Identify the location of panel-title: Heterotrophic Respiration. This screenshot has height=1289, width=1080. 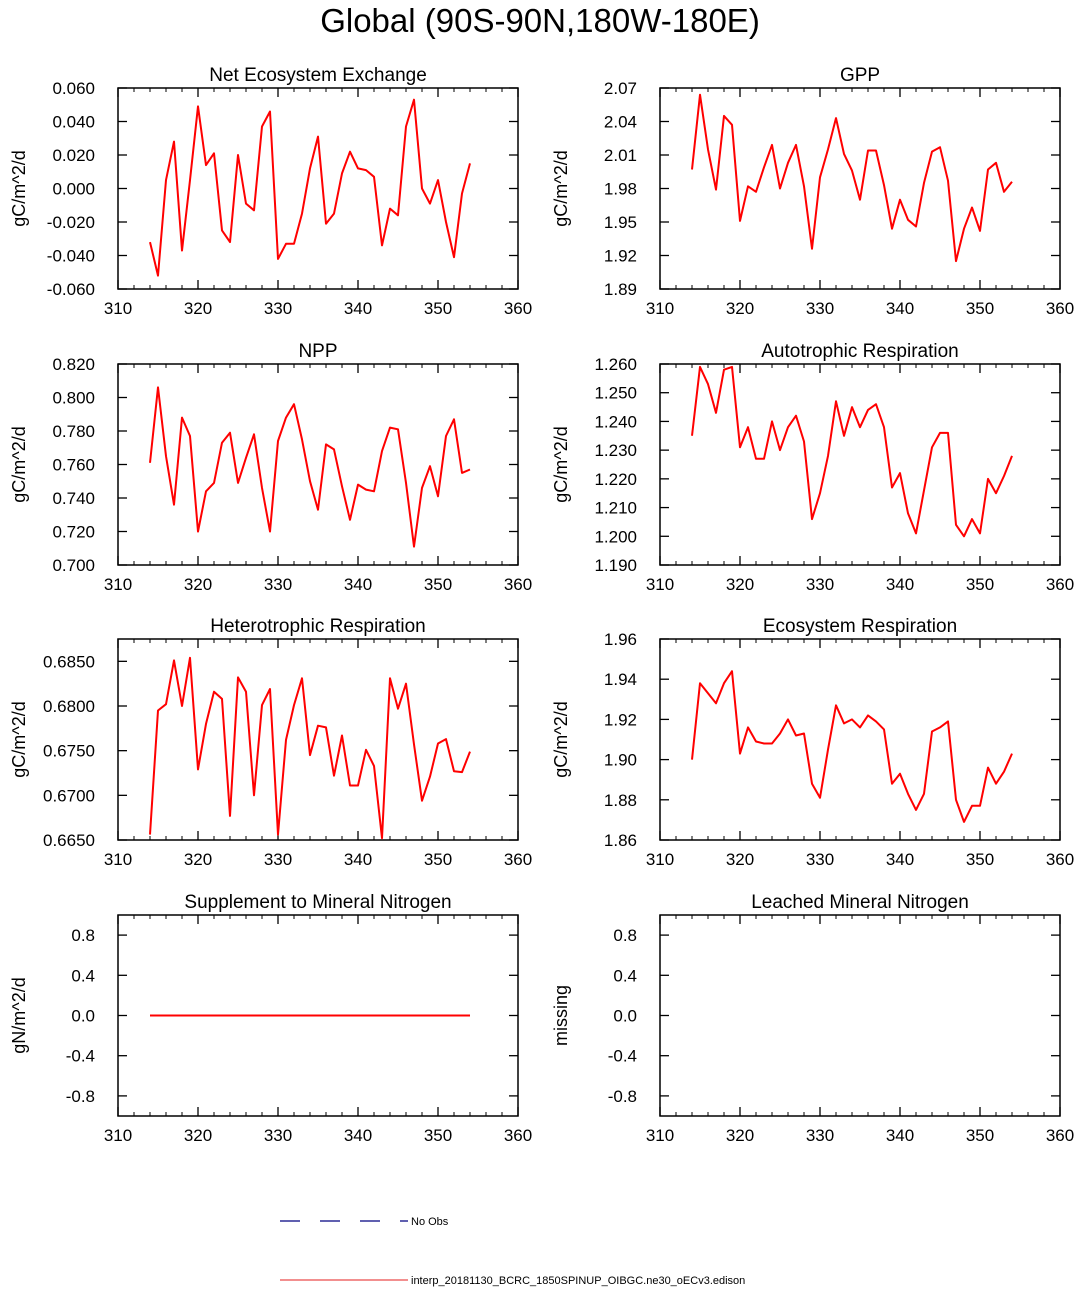
(317, 626).